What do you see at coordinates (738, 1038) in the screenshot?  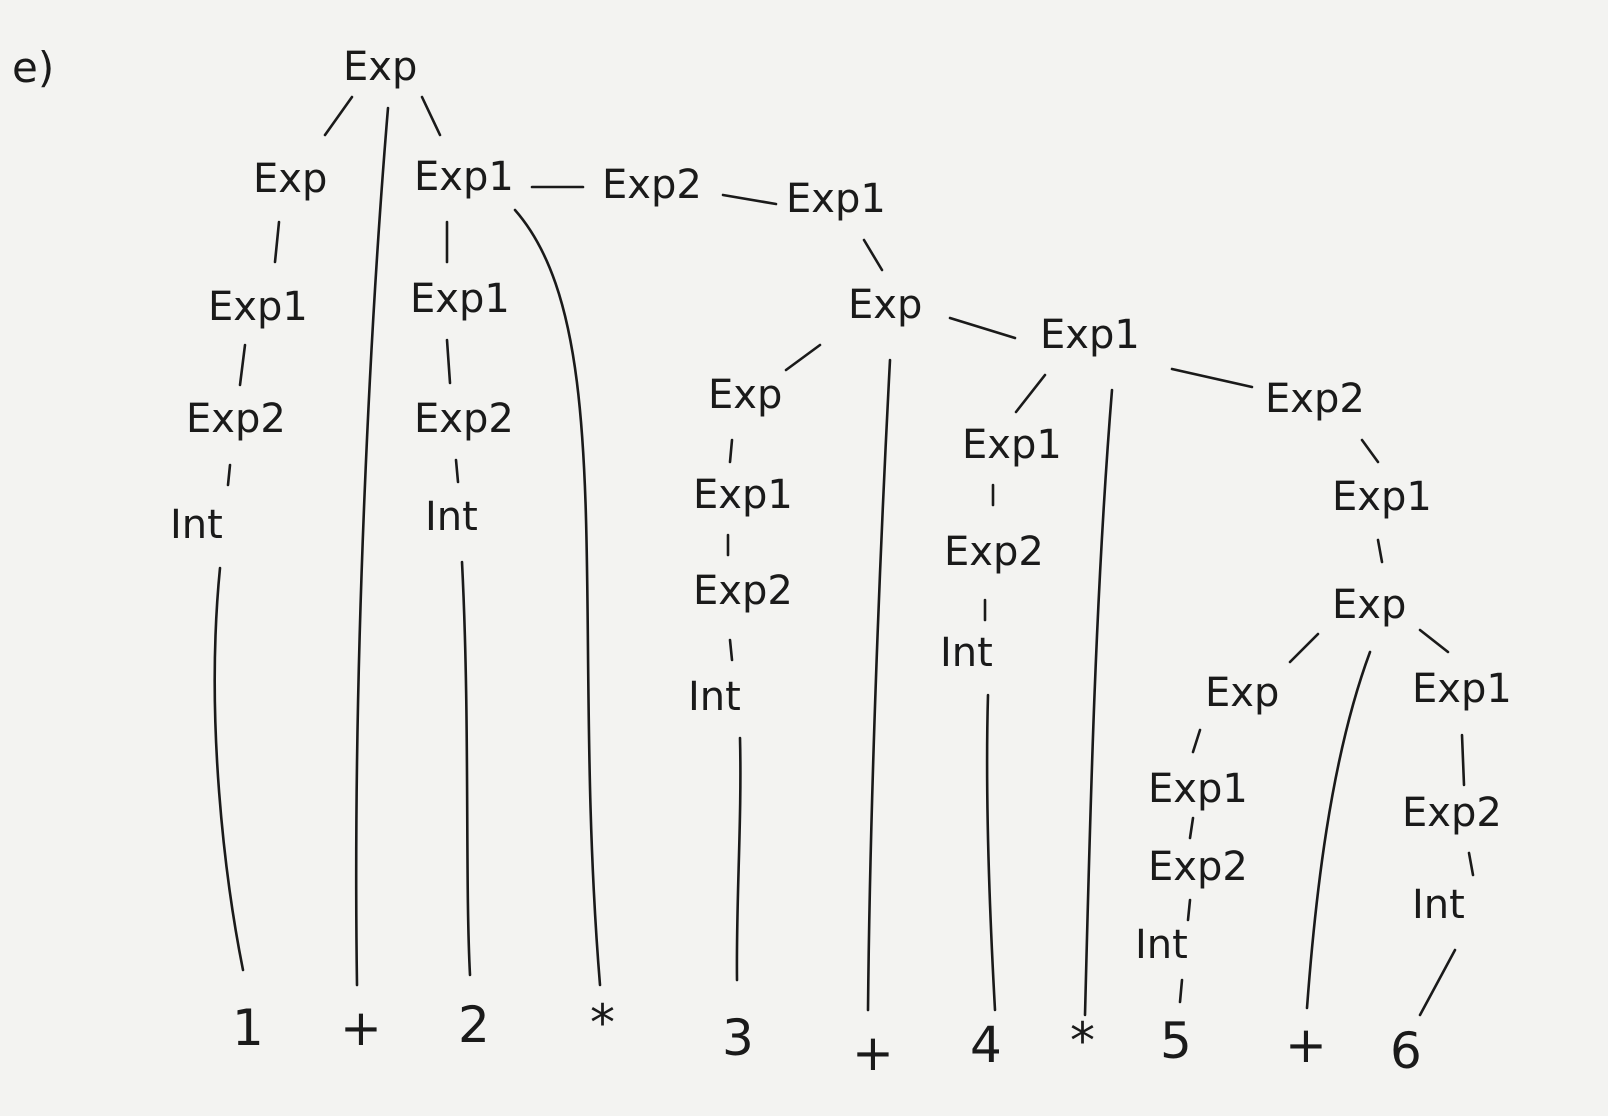 I see `token-3: 3` at bounding box center [738, 1038].